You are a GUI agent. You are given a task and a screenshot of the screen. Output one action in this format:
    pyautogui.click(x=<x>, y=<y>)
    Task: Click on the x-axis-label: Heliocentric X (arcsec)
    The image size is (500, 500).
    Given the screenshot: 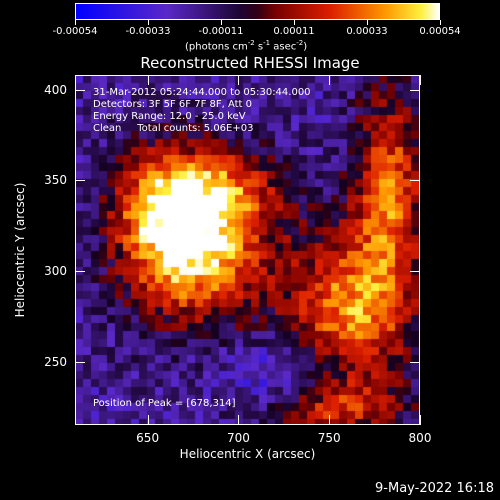 What is the action you would take?
    pyautogui.click(x=247, y=454)
    